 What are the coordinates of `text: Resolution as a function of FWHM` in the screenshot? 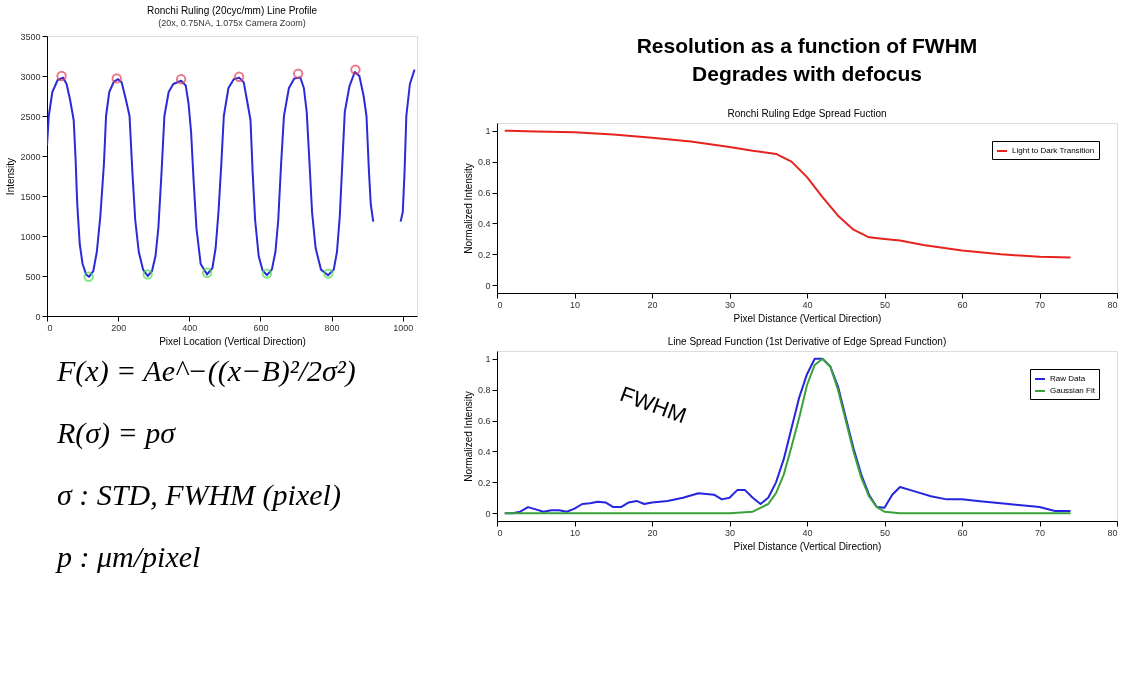 It's located at (807, 45).